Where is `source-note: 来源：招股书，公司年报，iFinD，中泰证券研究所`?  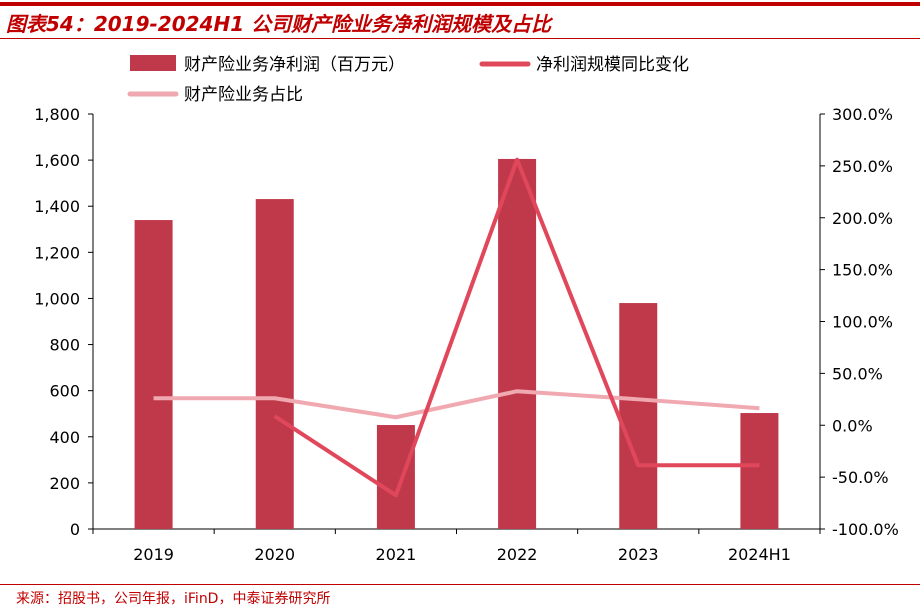
source-note: 来源：招股书，公司年报，iFinD，中泰证券研究所 is located at coordinates (173, 599).